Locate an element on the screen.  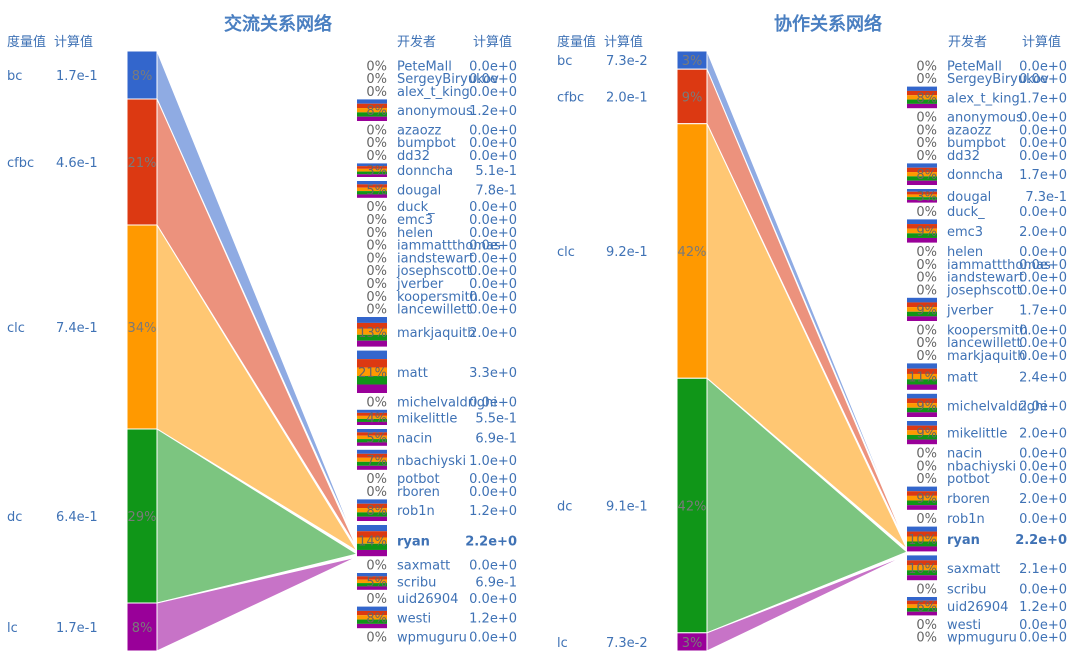
developer-name: PeteMall is located at coordinates (974, 66).